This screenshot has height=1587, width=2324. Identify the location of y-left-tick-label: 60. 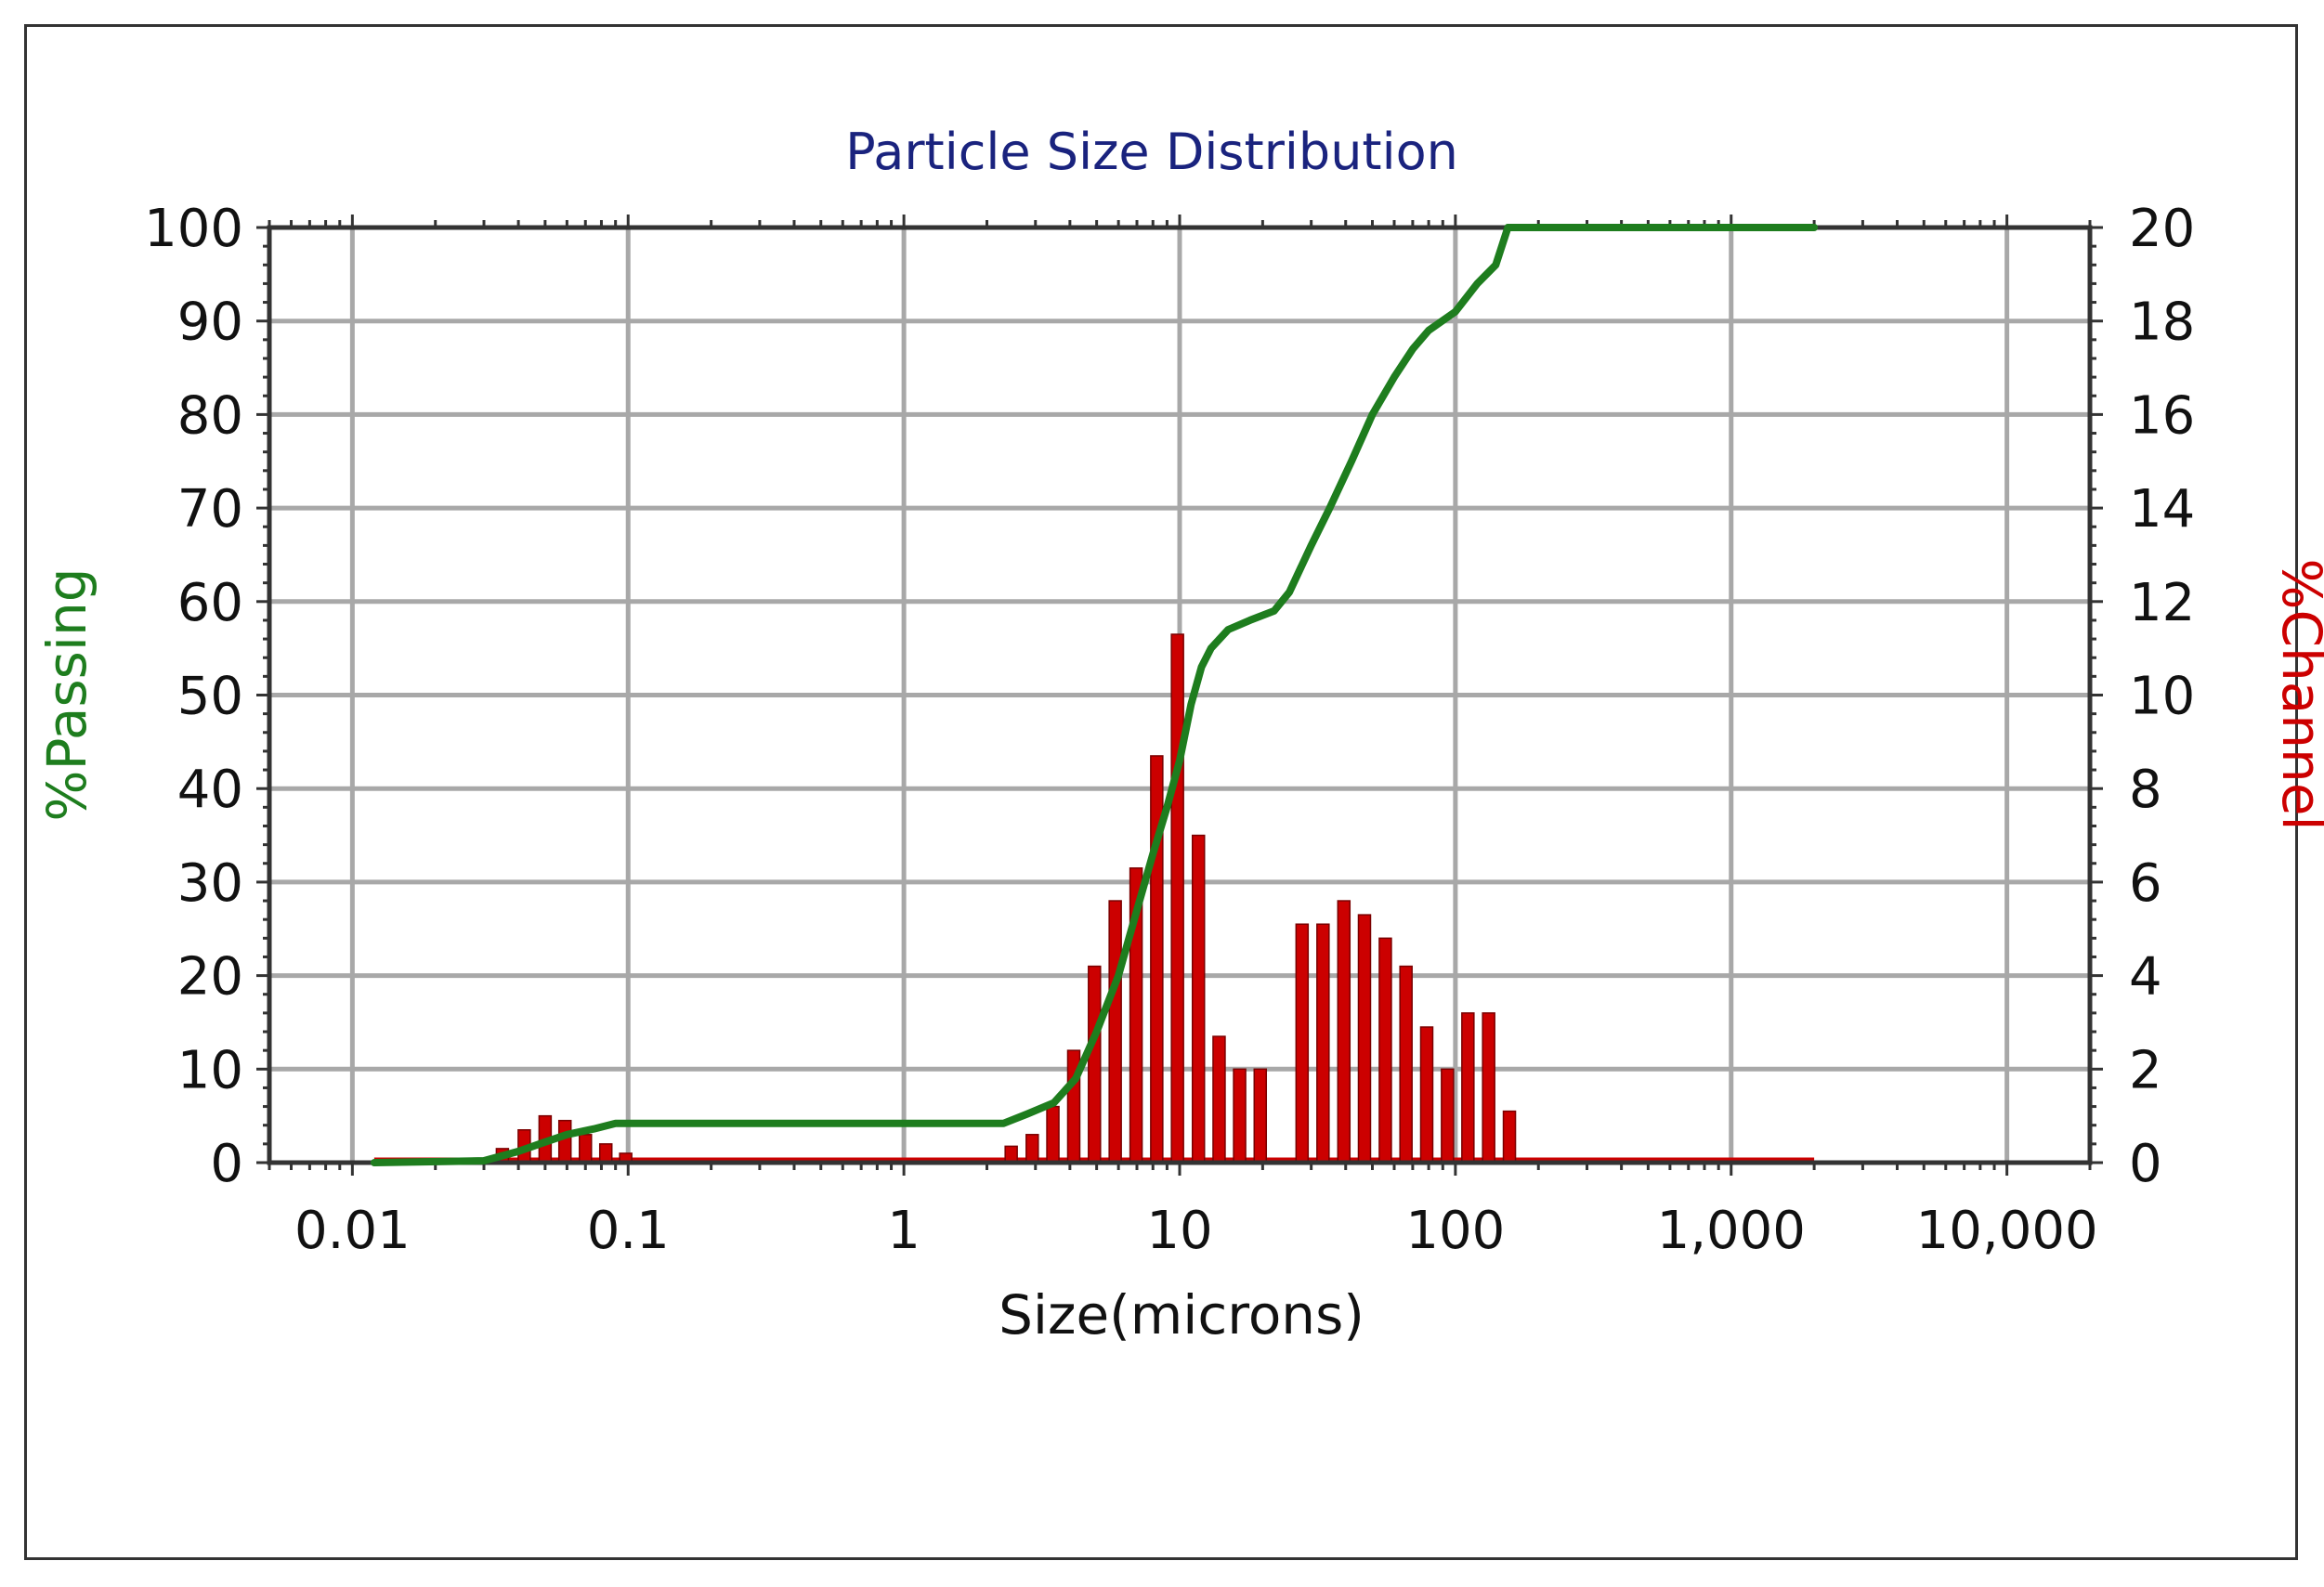
(210, 603).